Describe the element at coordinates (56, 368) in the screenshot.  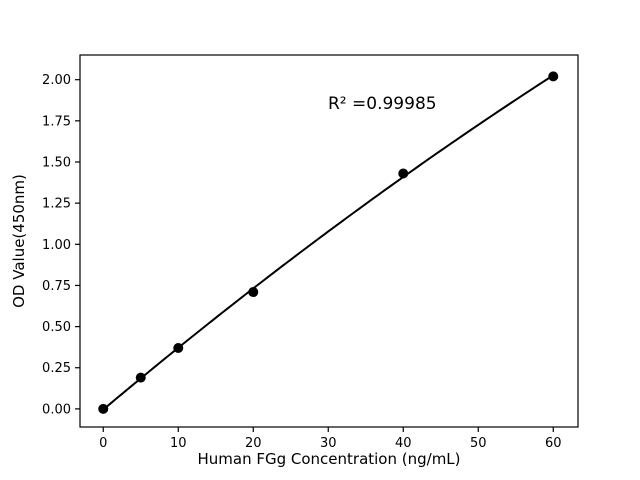
I see `y-tick-label: 0.25` at that location.